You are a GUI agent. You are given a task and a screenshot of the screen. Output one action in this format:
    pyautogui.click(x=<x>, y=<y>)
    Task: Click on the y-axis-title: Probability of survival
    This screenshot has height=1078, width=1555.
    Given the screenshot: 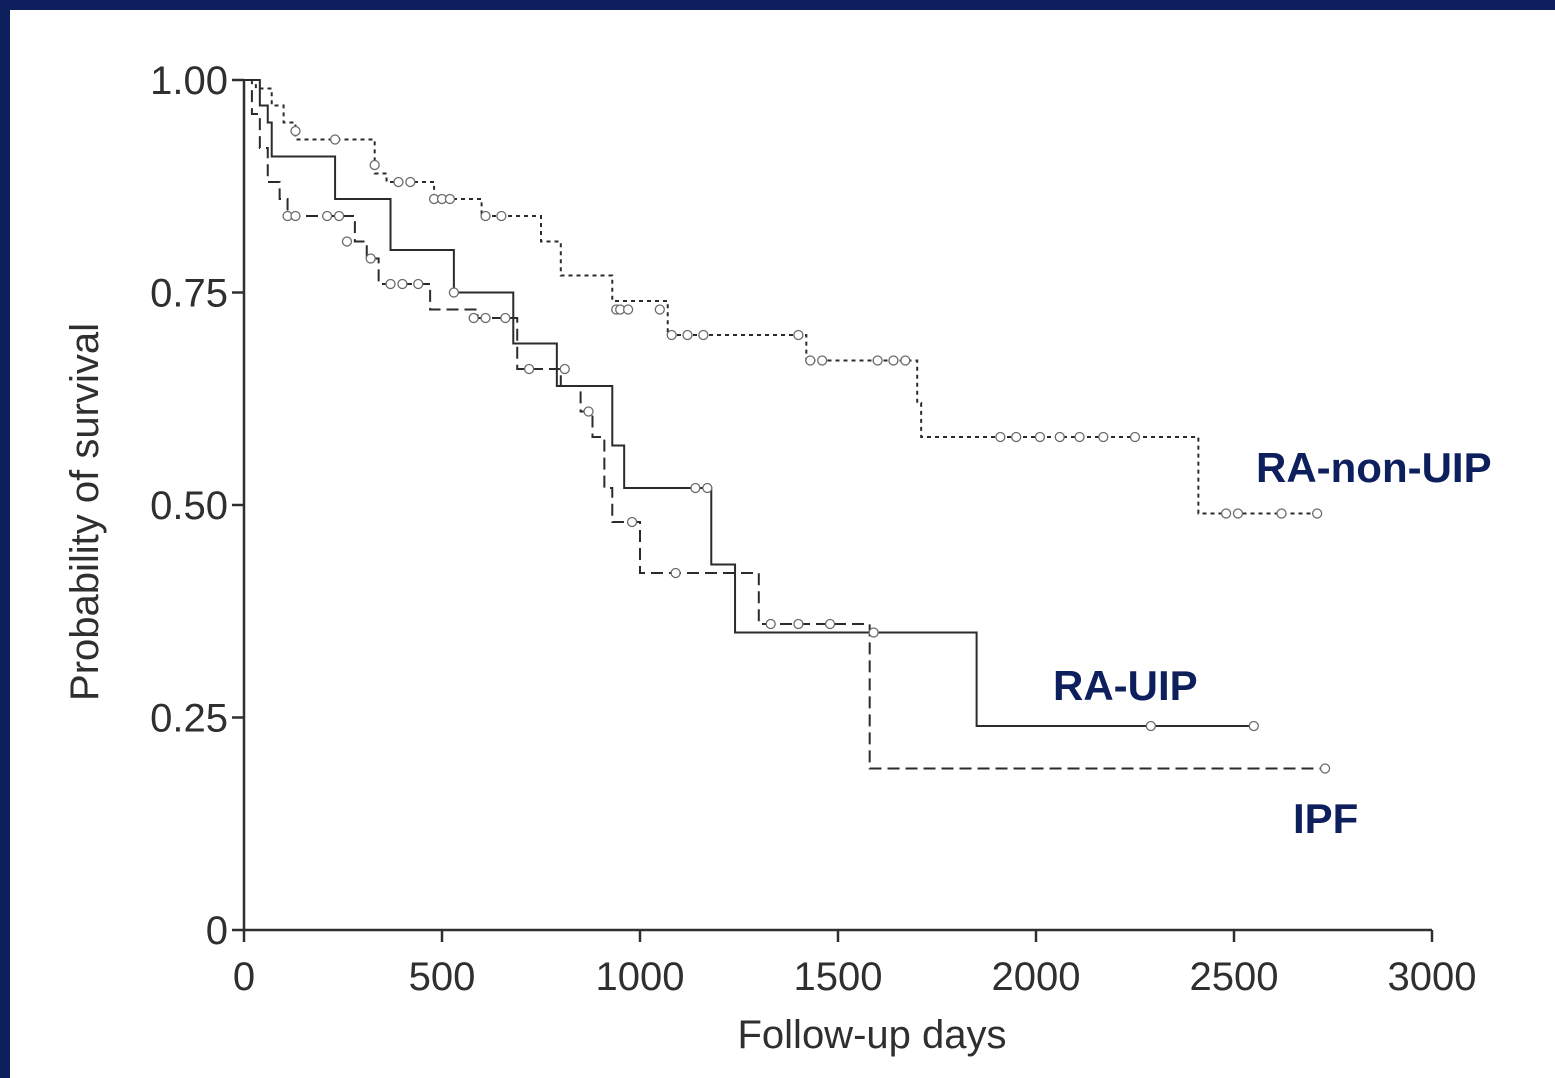 What is the action you would take?
    pyautogui.click(x=85, y=512)
    